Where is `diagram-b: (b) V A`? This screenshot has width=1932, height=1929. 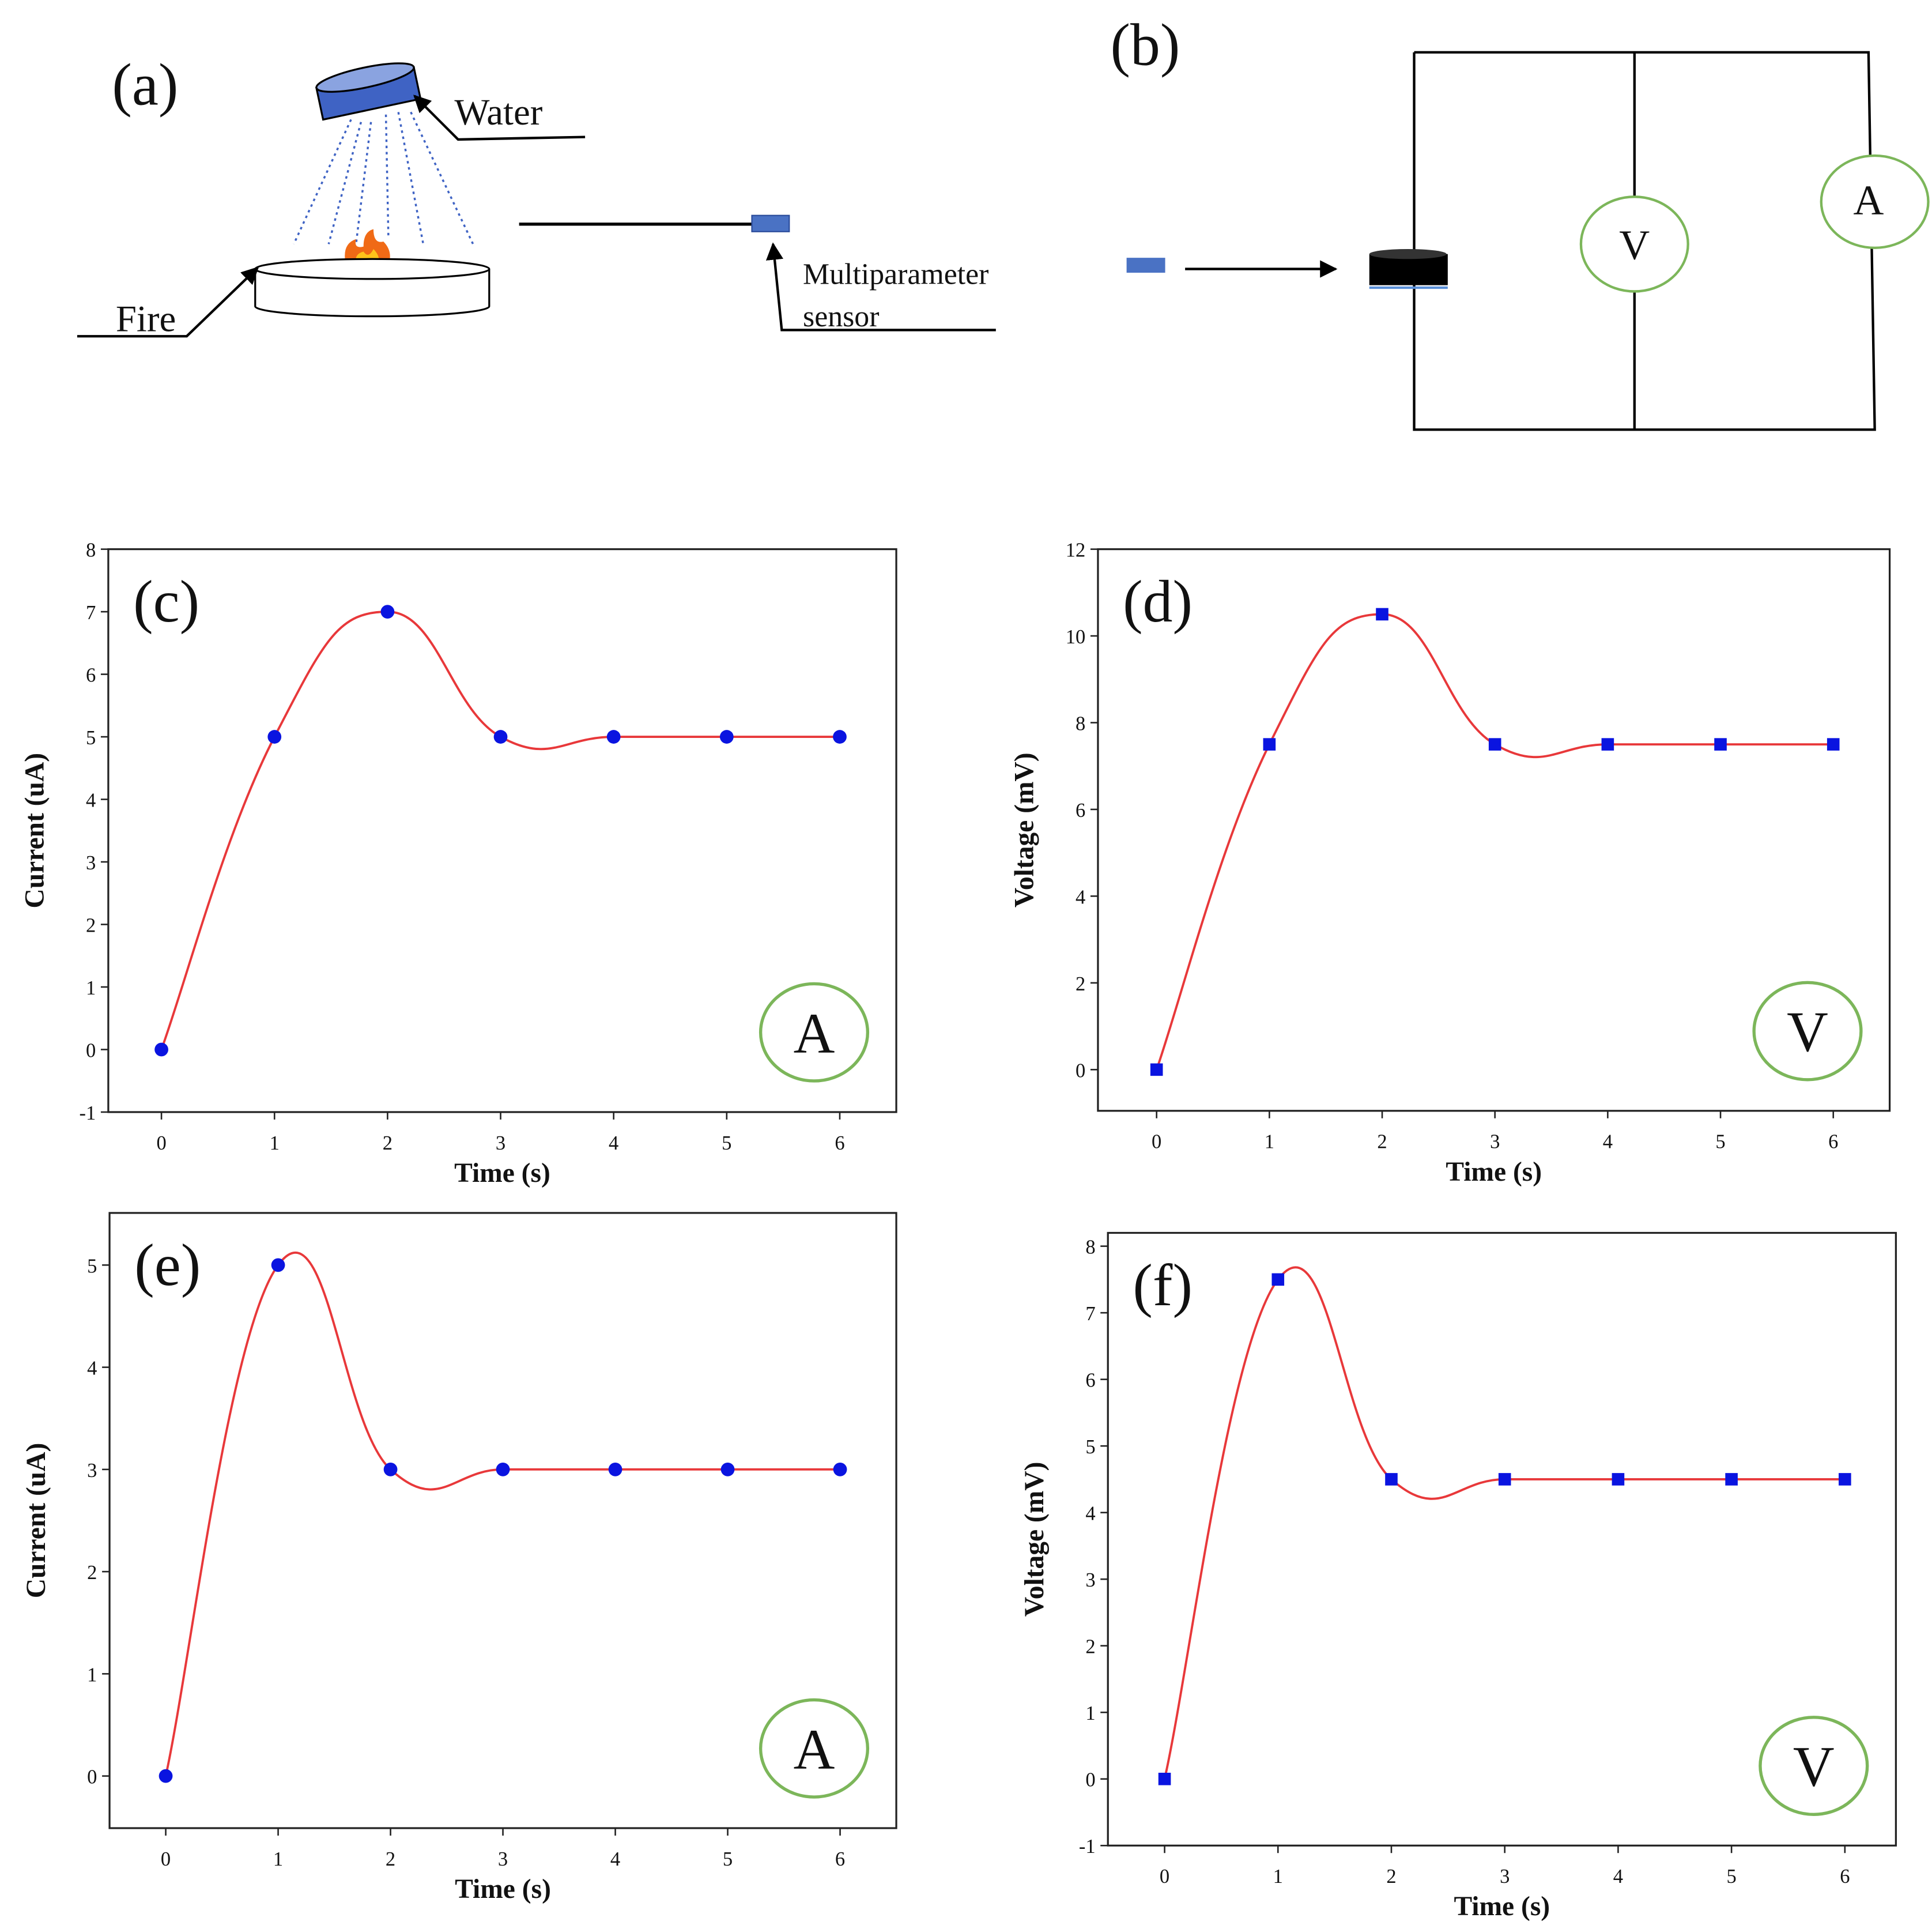
diagram-b: (b) V A is located at coordinates (1520, 221).